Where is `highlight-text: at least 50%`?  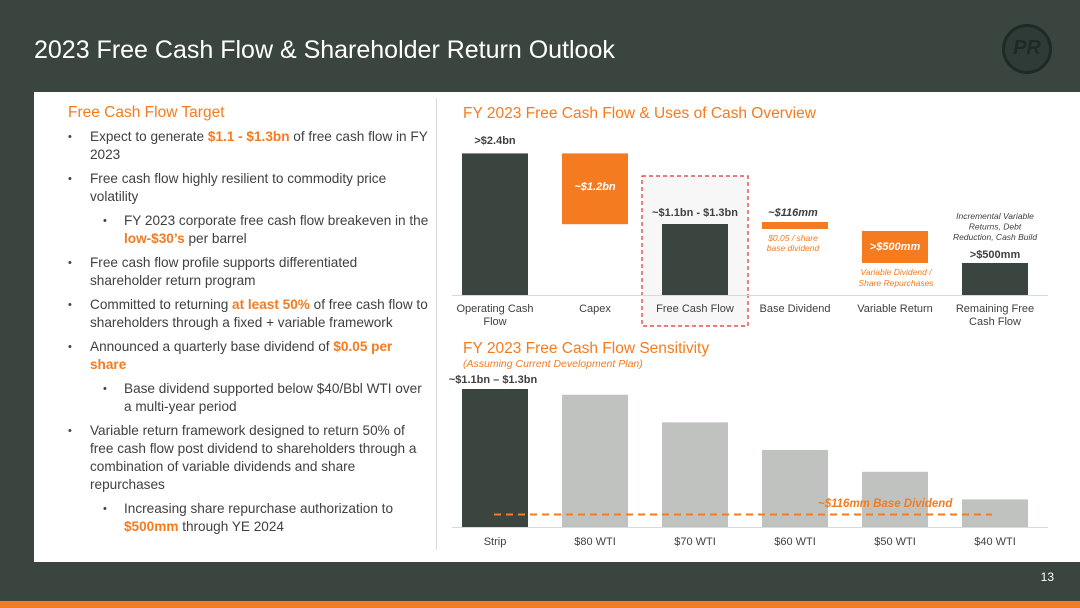 highlight-text: at least 50% is located at coordinates (271, 304).